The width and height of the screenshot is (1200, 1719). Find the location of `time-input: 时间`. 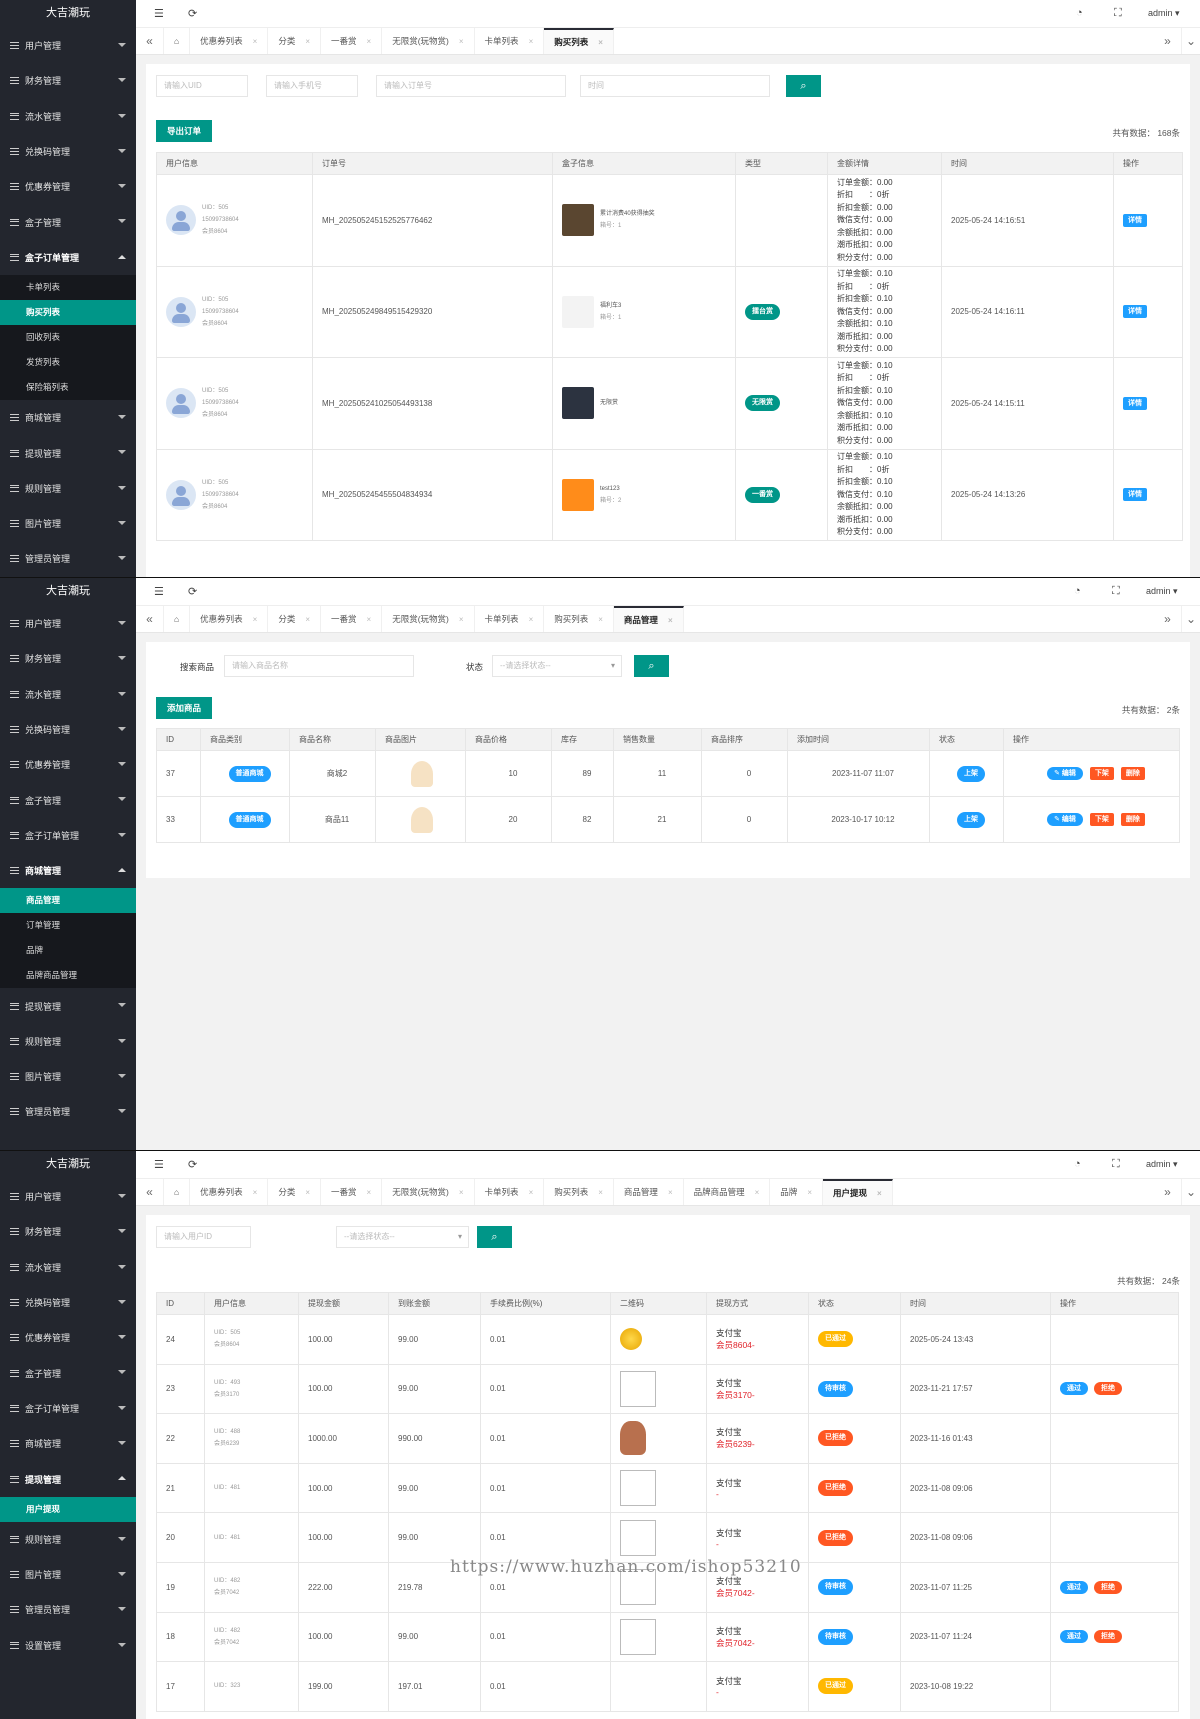

time-input: 时间 is located at coordinates (675, 86).